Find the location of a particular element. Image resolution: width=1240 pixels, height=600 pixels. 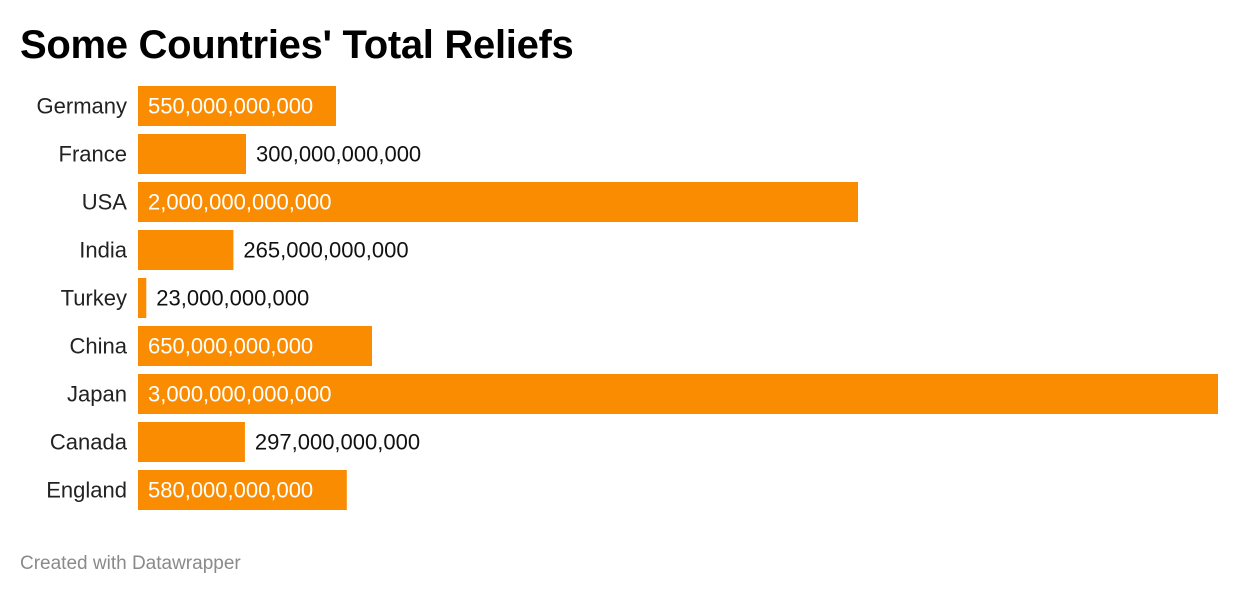

bar-row-germany: Germany 550,000,000,000 is located at coordinates (186, 106).